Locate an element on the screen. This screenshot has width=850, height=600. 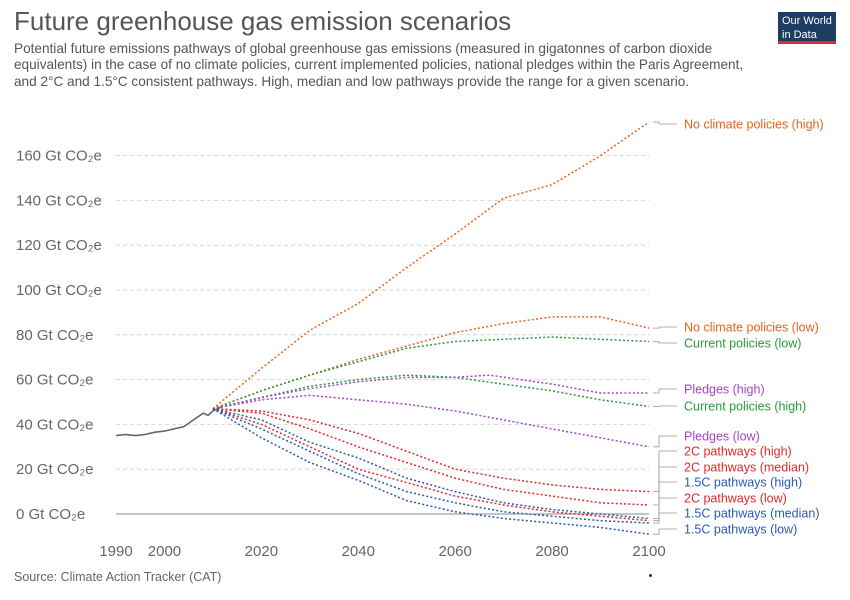
x-axis-ticks: 1990 2000 2020 2040 2060 2080 2100 is located at coordinates (382, 551).